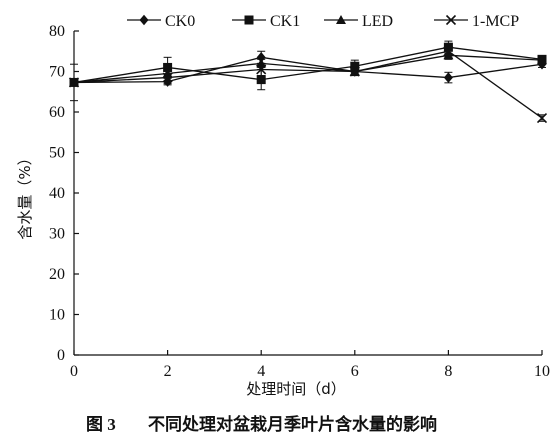 This screenshot has height=447, width=560. What do you see at coordinates (57, 72) in the screenshot?
I see `y-tick-label: 70` at bounding box center [57, 72].